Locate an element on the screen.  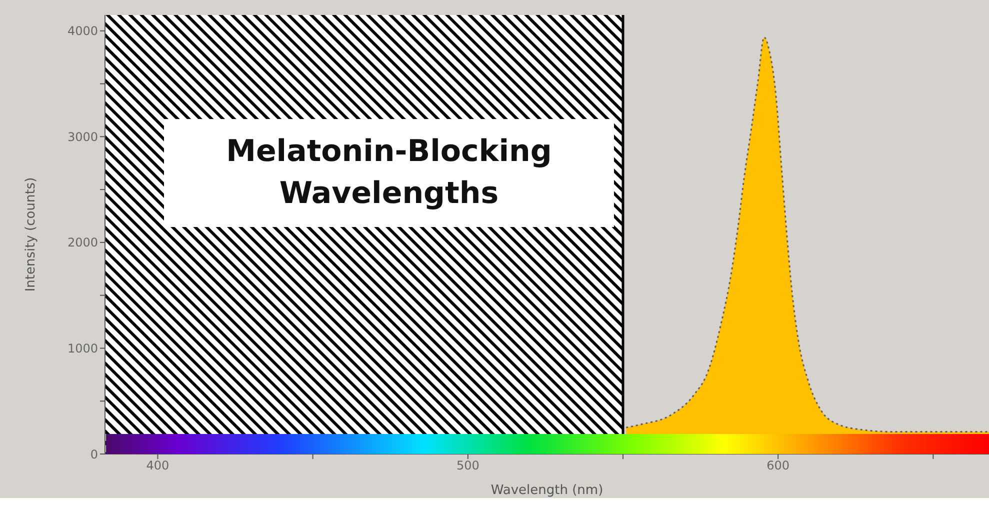
y-tick-label: 2000 is located at coordinates (82, 243).